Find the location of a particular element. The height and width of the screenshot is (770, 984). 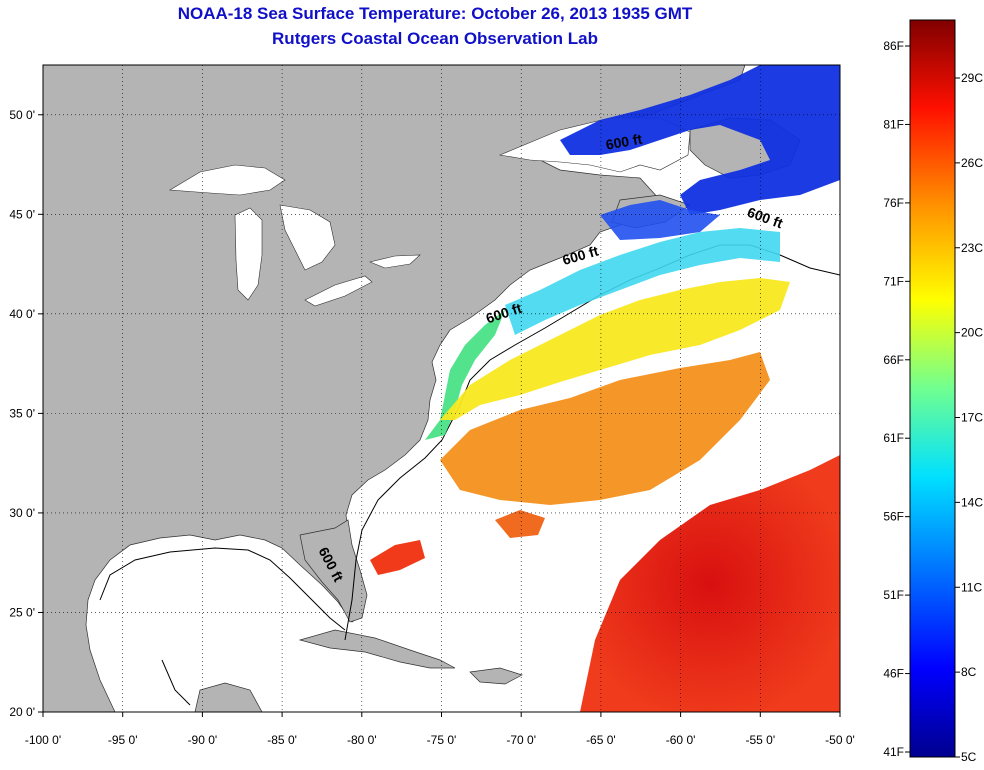

great-lake-erie is located at coordinates (338, 291).